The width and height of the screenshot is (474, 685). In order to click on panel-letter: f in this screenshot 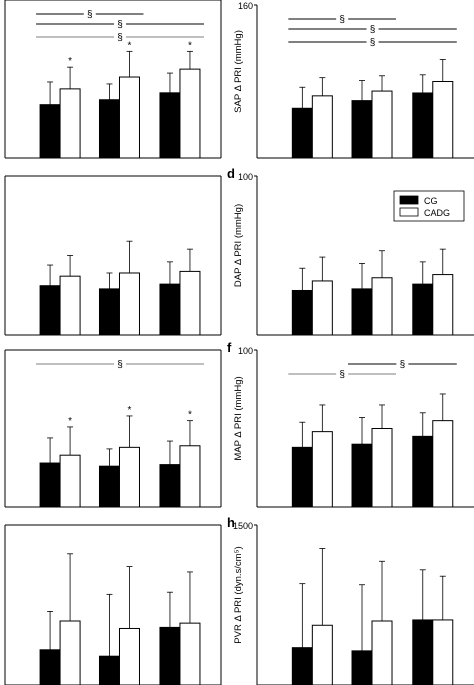, I will do `click(229, 347)`.